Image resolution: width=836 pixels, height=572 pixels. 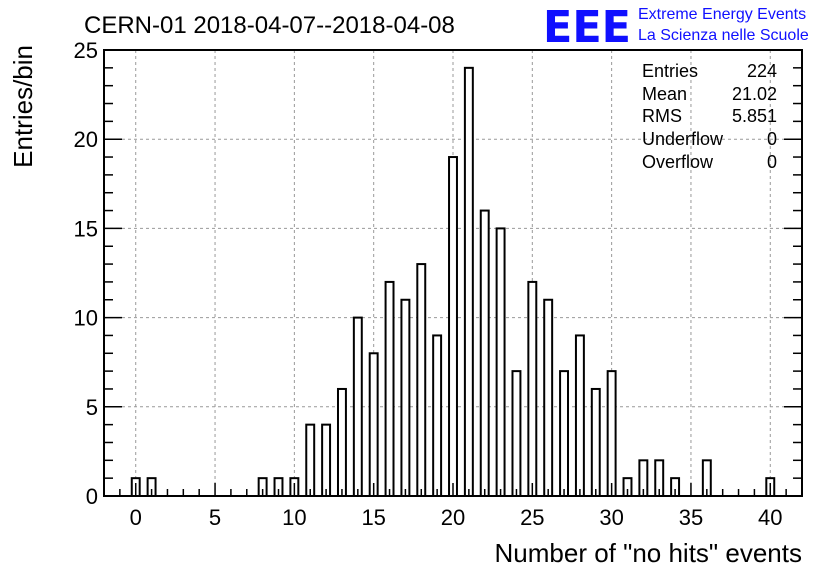 I want to click on y-tick-label: 0, so click(x=92, y=496).